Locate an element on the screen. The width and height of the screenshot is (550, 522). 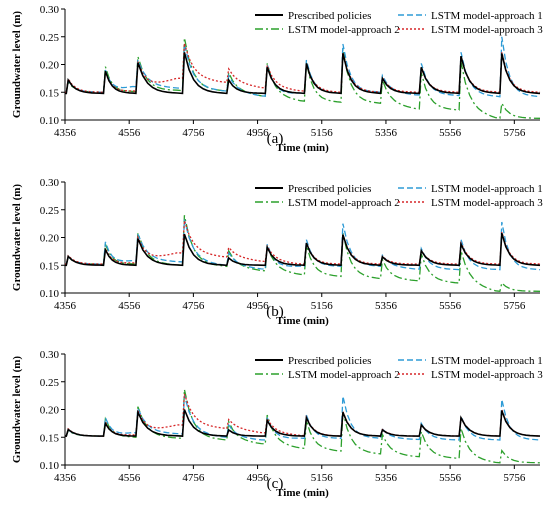
panel-caption: (c) is located at coordinates (275, 484).